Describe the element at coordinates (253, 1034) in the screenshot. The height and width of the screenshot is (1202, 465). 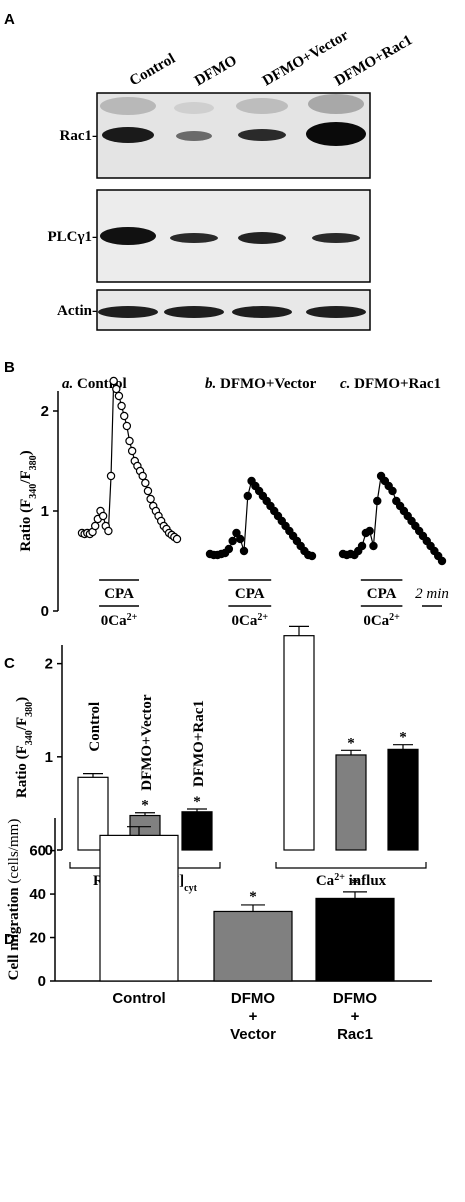
I see `x-tick-label: Vector` at that location.